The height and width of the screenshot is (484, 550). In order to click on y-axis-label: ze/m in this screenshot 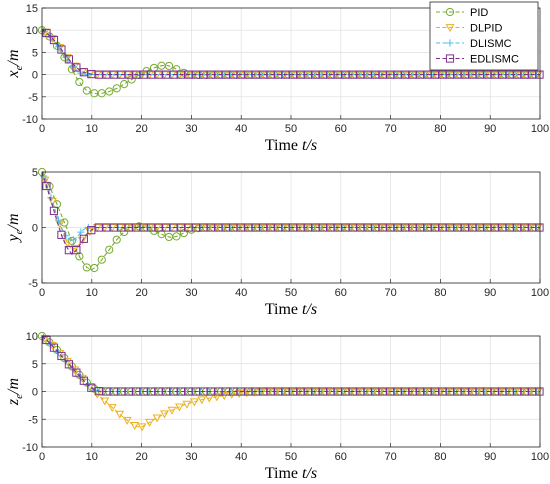, I will do `click(15, 392)`.